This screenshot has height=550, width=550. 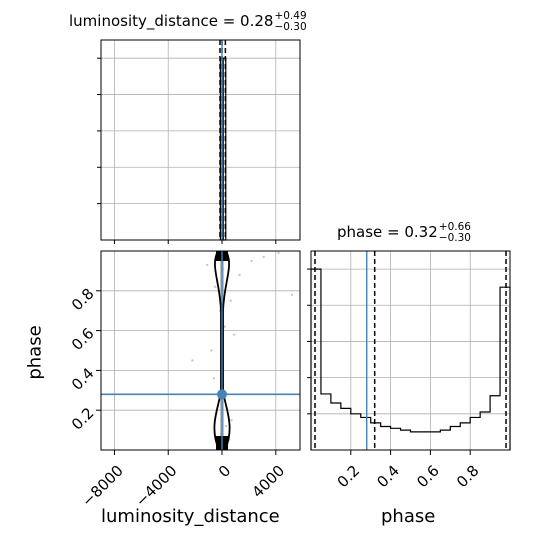 I want to click on histogram-luminosity-distance, so click(x=223, y=140).